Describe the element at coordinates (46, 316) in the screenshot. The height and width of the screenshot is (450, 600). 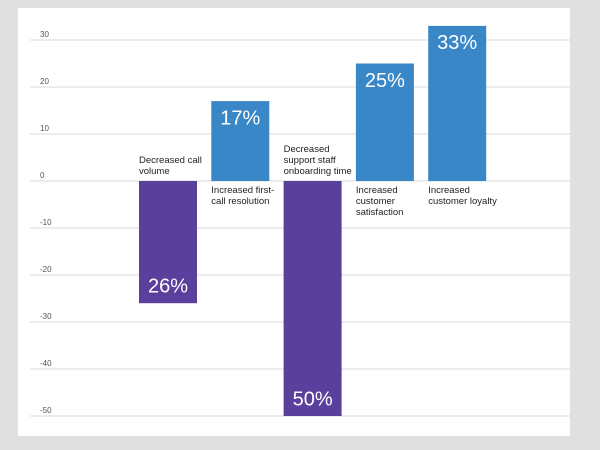
I see `y-tick-label: -30` at that location.